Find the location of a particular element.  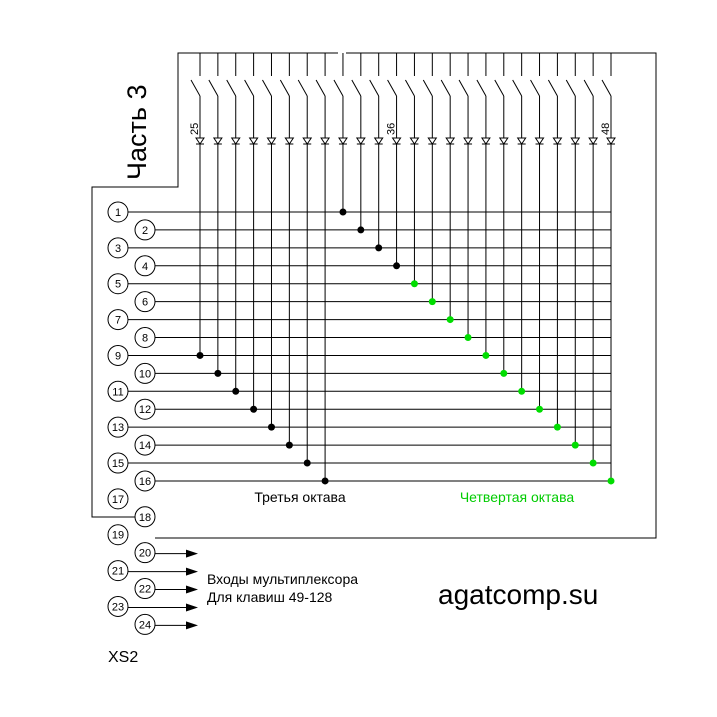

third-octave-label: Третья октава is located at coordinates (299, 497).